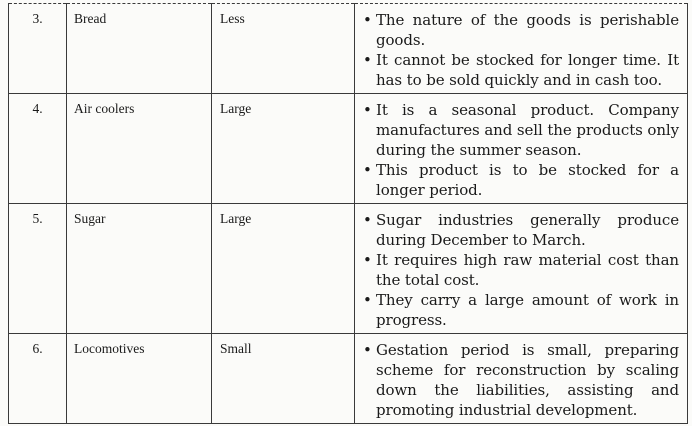 This screenshot has width=692, height=426. I want to click on serial-number: 3., so click(37, 18).